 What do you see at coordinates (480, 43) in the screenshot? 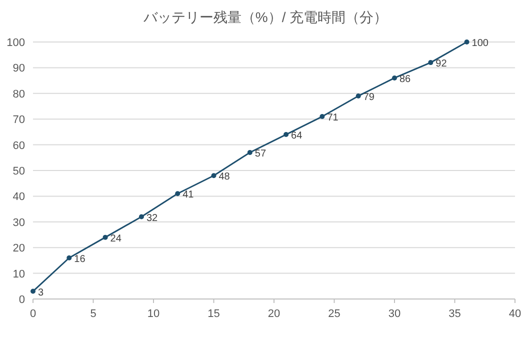
I see `data-label: 100` at bounding box center [480, 43].